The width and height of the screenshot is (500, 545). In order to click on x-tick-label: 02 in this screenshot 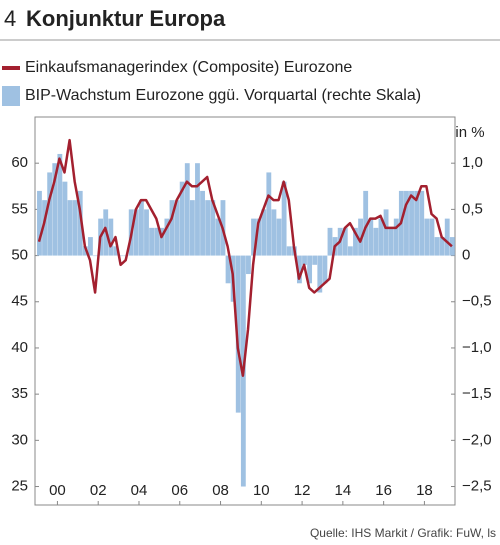, I will do `click(98, 490)`.